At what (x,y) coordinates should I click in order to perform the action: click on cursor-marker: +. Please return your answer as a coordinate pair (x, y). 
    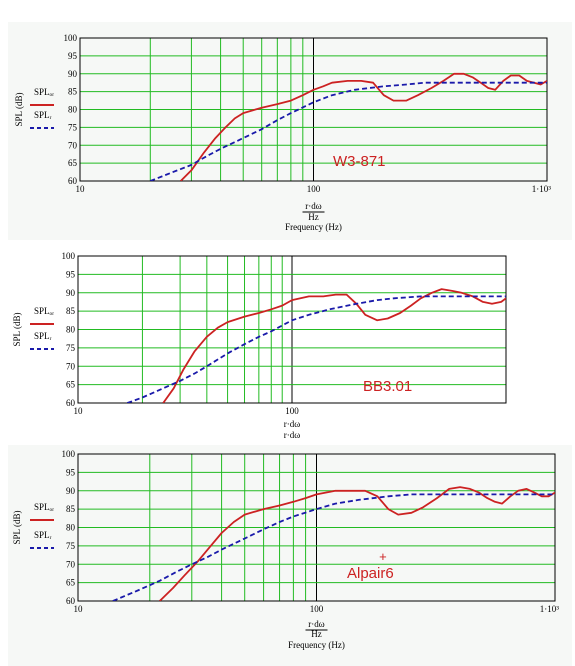
    Looking at the image, I should click on (383, 556).